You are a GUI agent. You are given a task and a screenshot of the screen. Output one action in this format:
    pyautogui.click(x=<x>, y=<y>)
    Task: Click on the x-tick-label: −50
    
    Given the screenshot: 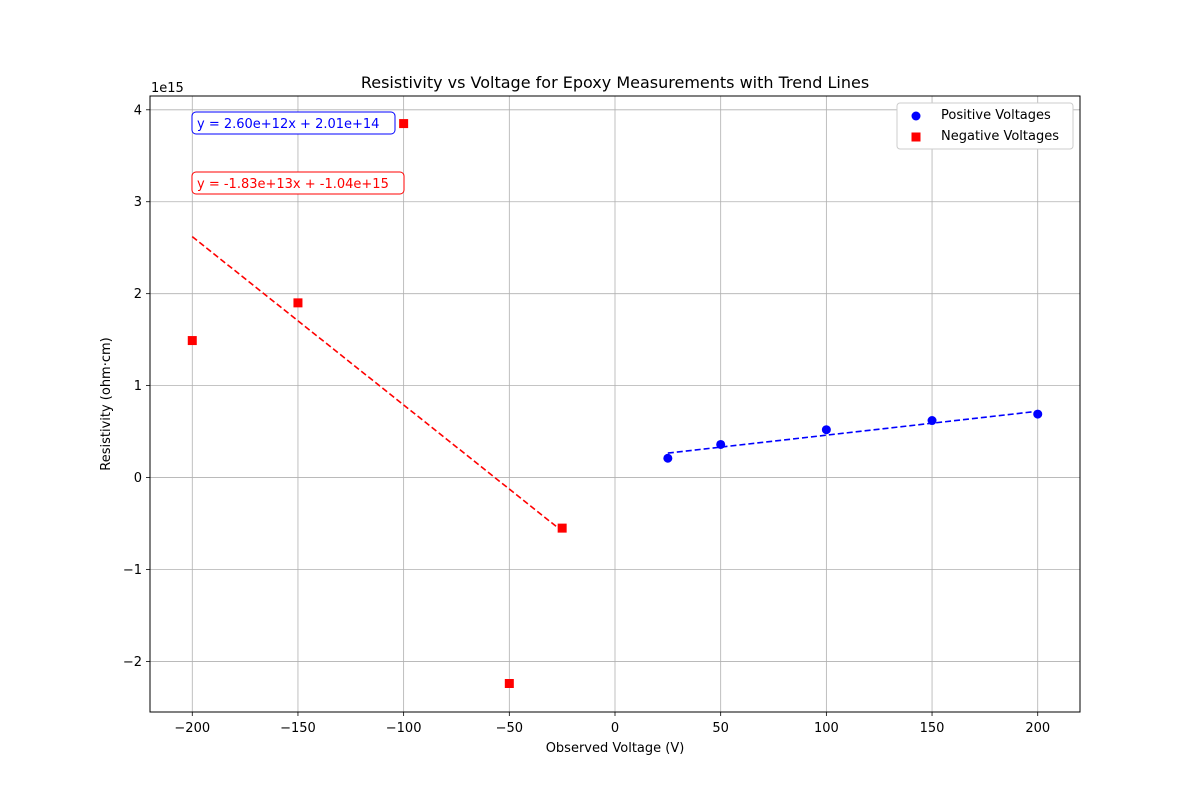 What is the action you would take?
    pyautogui.click(x=509, y=728)
    